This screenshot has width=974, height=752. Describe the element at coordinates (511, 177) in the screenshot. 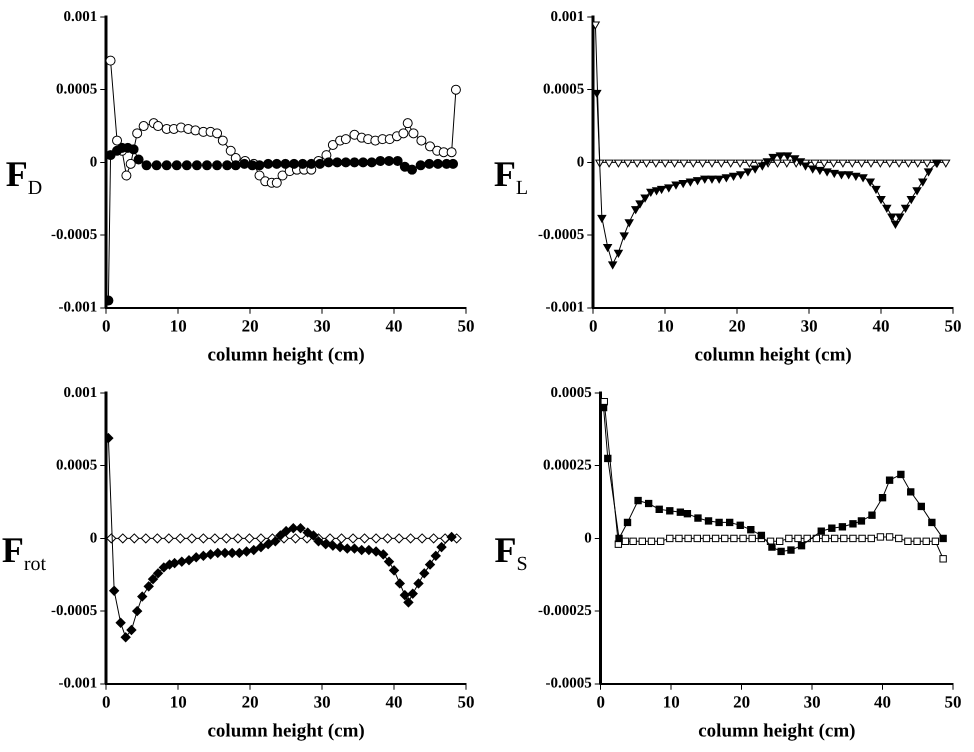

I see `y-axis-title: F$_{L}$` at that location.